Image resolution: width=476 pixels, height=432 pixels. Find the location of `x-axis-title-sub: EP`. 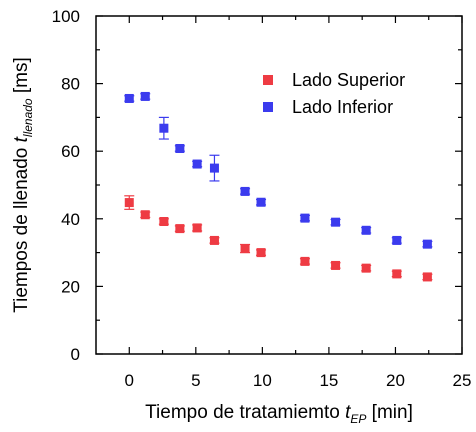

x-axis-title-sub: EP is located at coordinates (358, 419).